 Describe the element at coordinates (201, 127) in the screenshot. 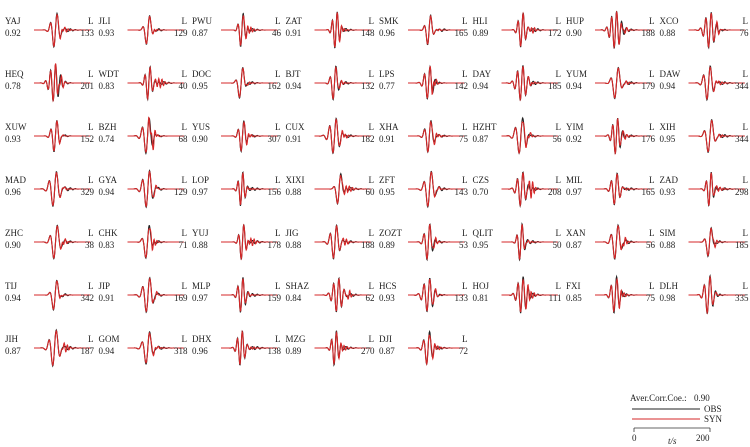

I see `station-code: YUS` at that location.